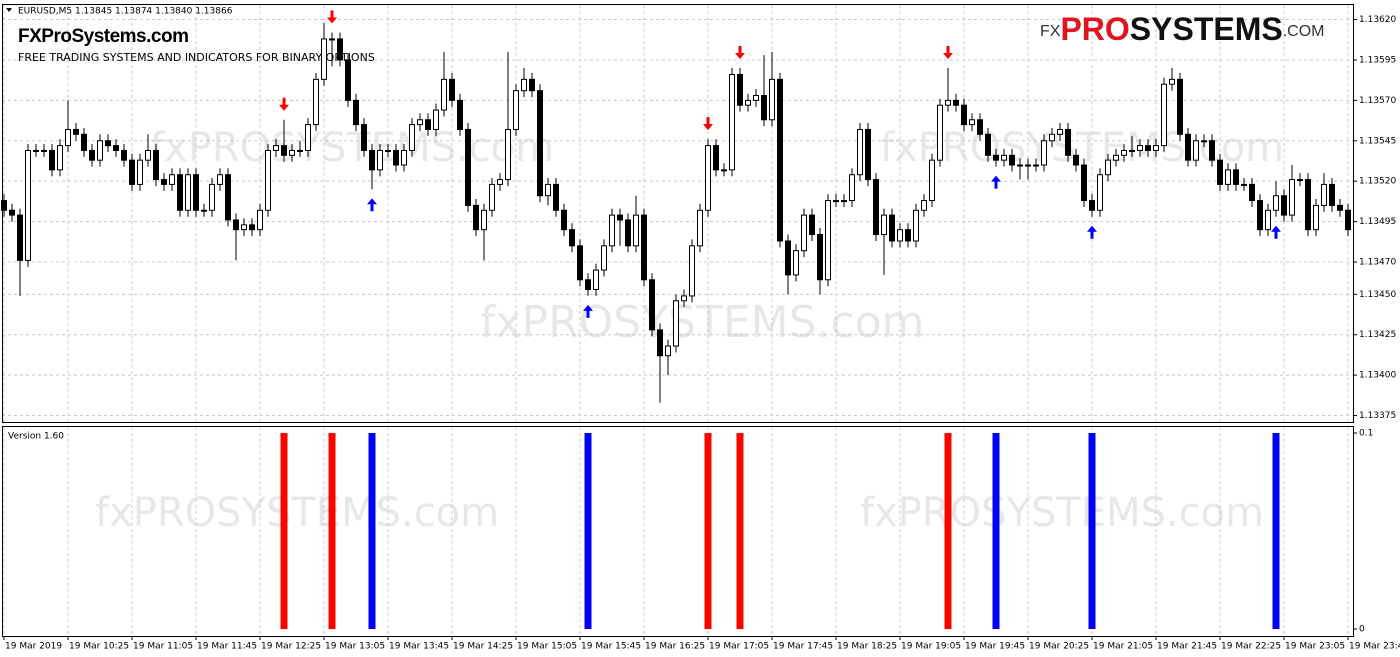  What do you see at coordinates (1377, 262) in the screenshot?
I see `y-tick-label: 1.13470` at bounding box center [1377, 262].